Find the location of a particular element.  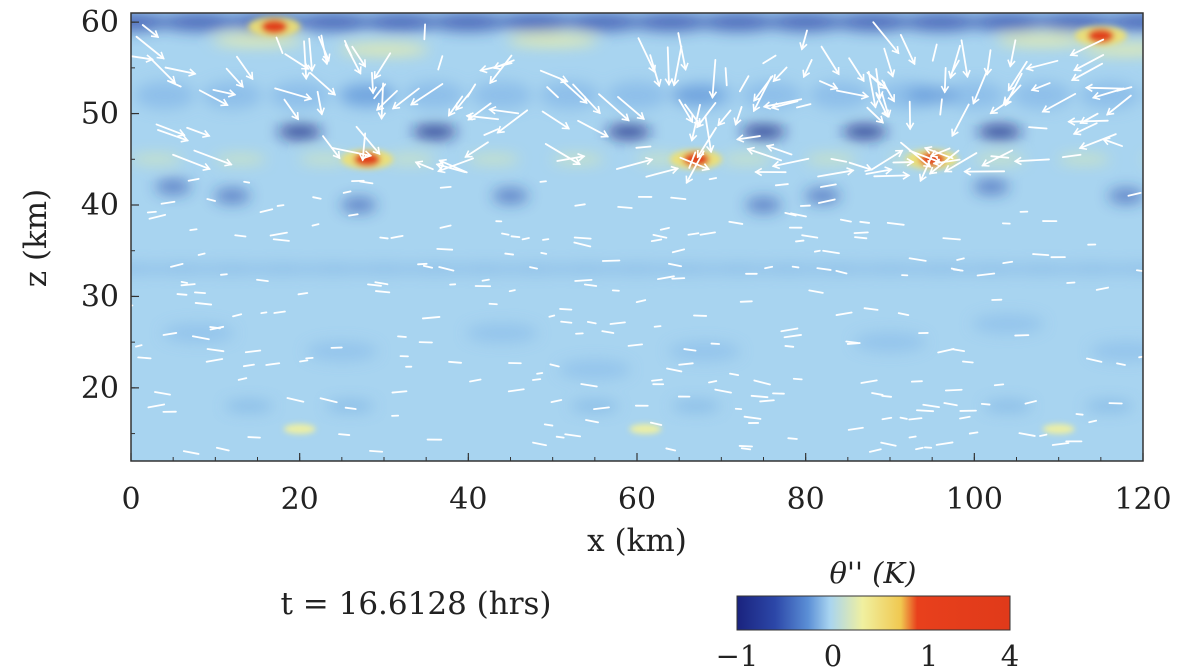

hot-spot is located at coordinates (274, 26).